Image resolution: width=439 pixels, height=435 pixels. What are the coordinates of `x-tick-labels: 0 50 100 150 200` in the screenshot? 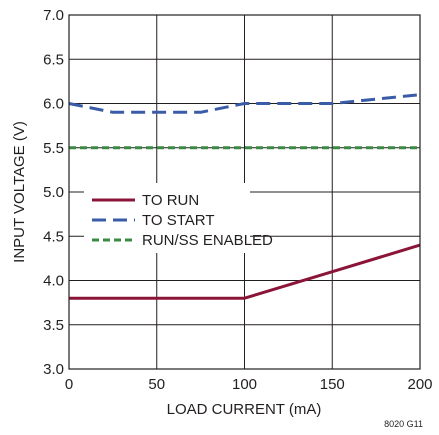 It's located at (249, 384).